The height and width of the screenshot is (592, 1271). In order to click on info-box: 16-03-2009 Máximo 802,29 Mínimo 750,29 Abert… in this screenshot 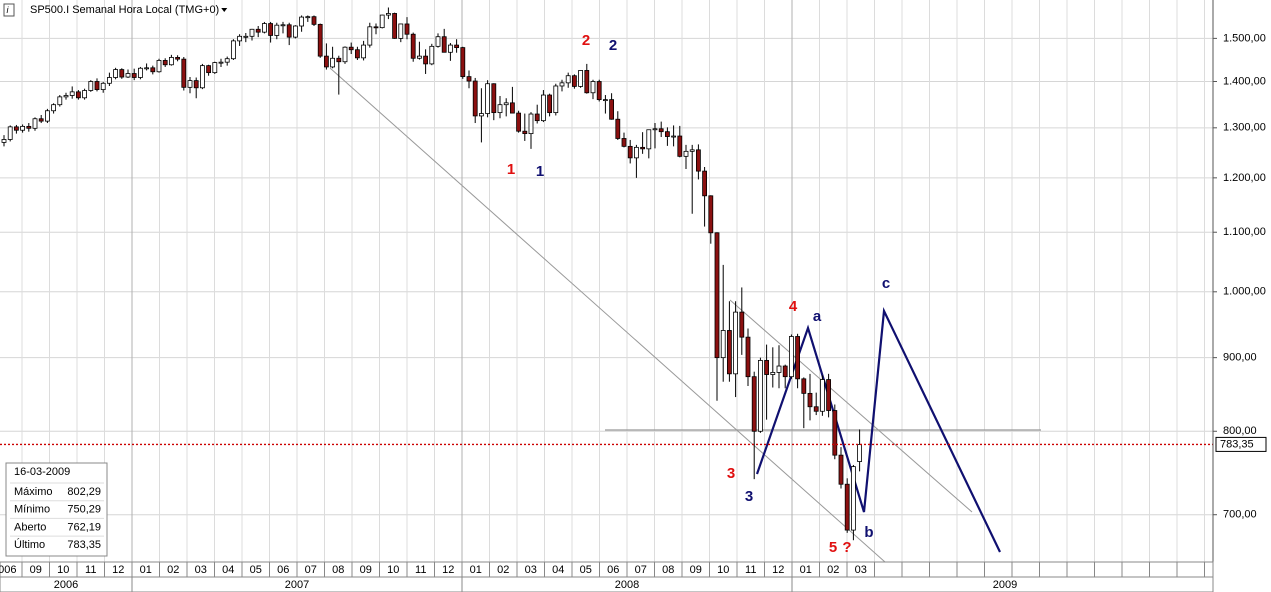, I will do `click(56, 509)`.